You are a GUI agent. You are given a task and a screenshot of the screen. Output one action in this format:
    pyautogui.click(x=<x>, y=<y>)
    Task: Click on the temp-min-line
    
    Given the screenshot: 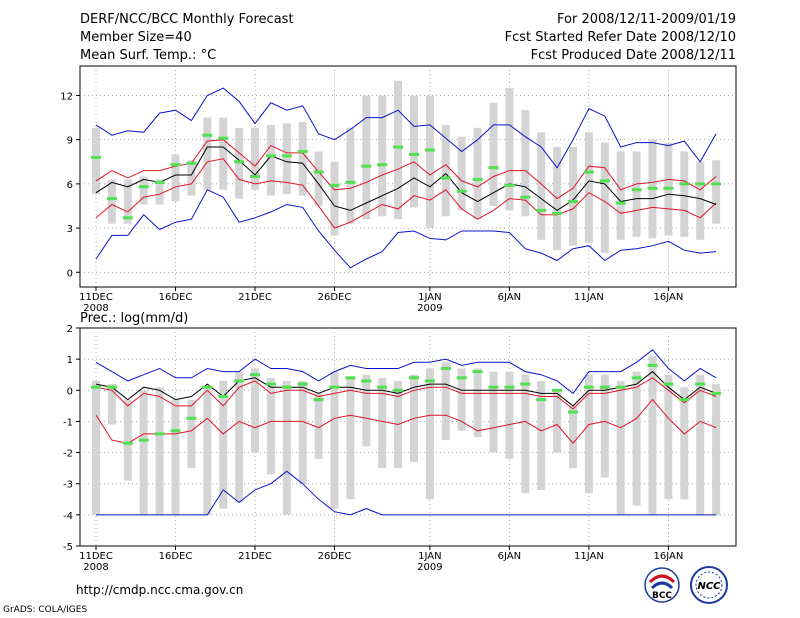 What is the action you would take?
    pyautogui.click(x=406, y=229)
    